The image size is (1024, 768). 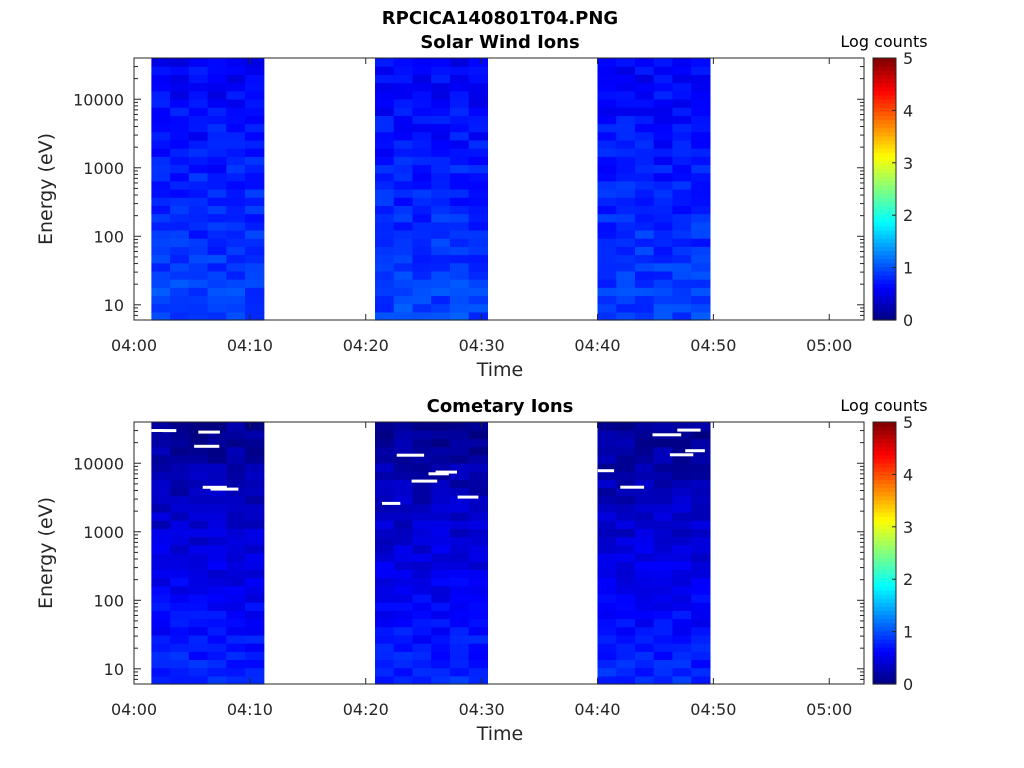 I want to click on x-tick-label: 04:00, so click(x=134, y=709).